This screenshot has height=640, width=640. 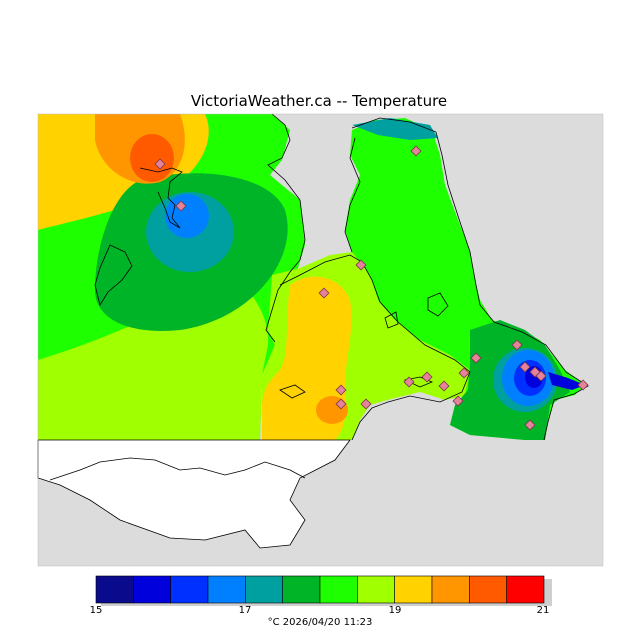 I want to click on coastline-bay, so click(x=352, y=195).